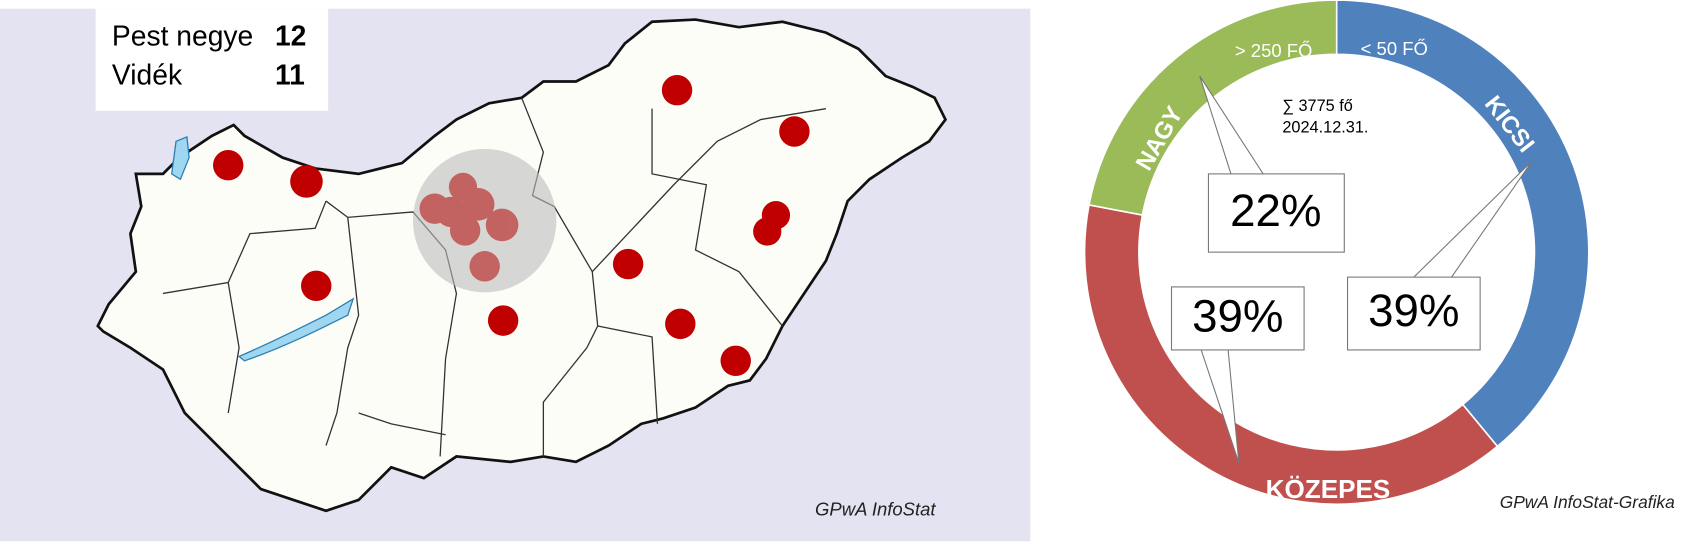 The height and width of the screenshot is (551, 1704). What do you see at coordinates (296, 329) in the screenshot?
I see `lake-balaton` at bounding box center [296, 329].